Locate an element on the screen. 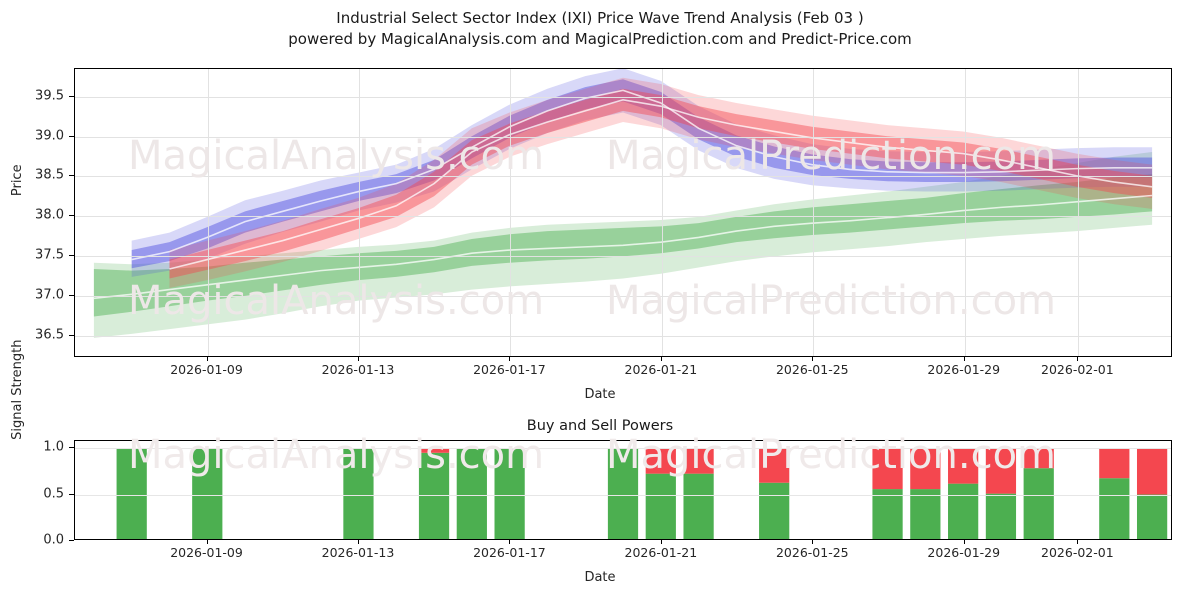  price-x-tick-label: 2026-01-21 is located at coordinates (661, 369).